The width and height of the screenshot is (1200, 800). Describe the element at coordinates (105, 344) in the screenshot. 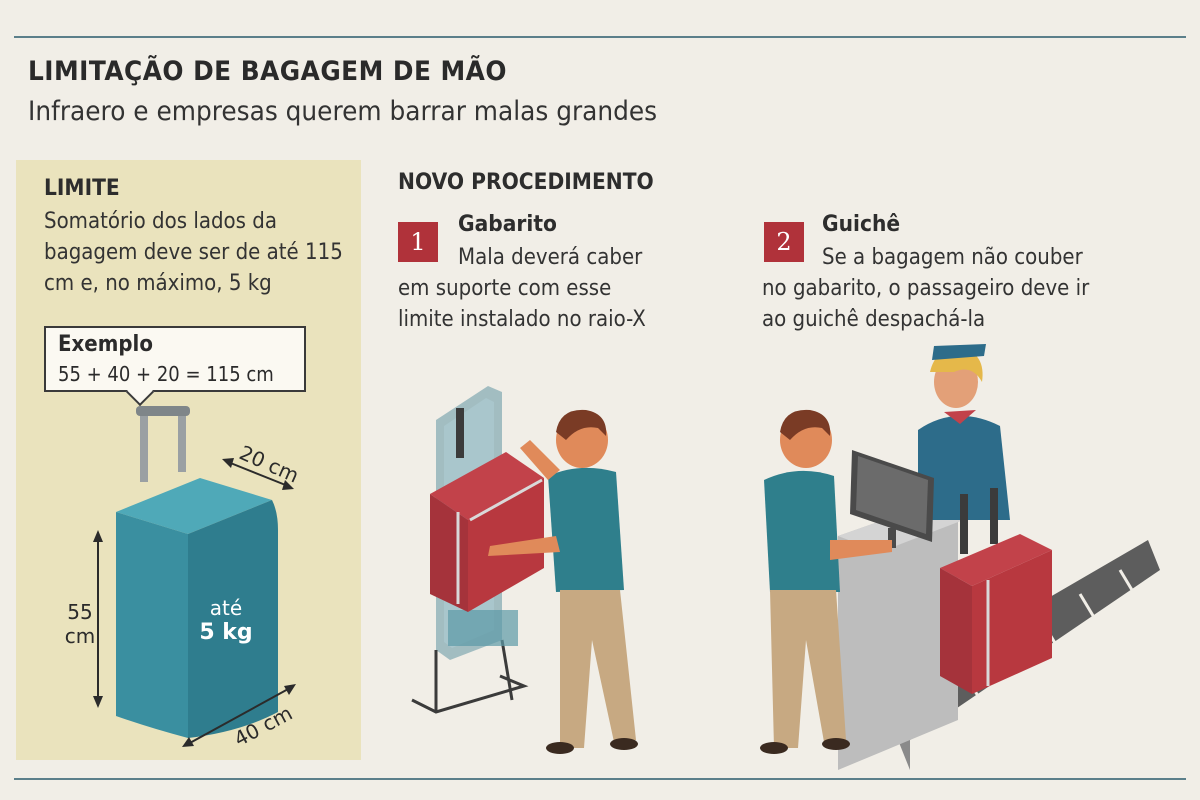

I see `example-title: Exemplo` at that location.